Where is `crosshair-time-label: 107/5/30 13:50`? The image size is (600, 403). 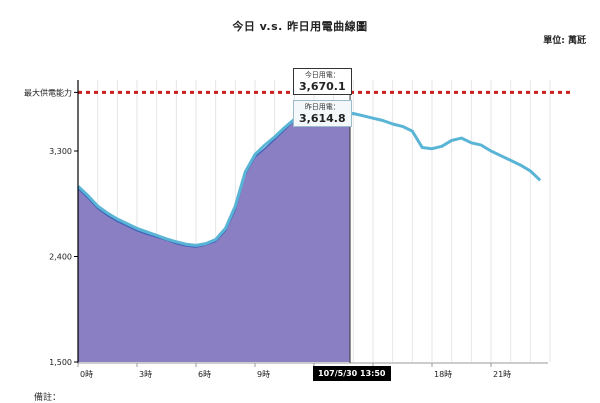
crosshair-time-label: 107/5/30 13:50 is located at coordinates (352, 373).